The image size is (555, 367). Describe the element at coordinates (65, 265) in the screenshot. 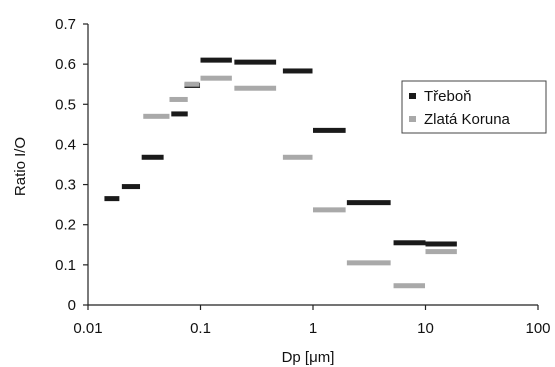

I see `y-tick-label: 0.1` at that location.